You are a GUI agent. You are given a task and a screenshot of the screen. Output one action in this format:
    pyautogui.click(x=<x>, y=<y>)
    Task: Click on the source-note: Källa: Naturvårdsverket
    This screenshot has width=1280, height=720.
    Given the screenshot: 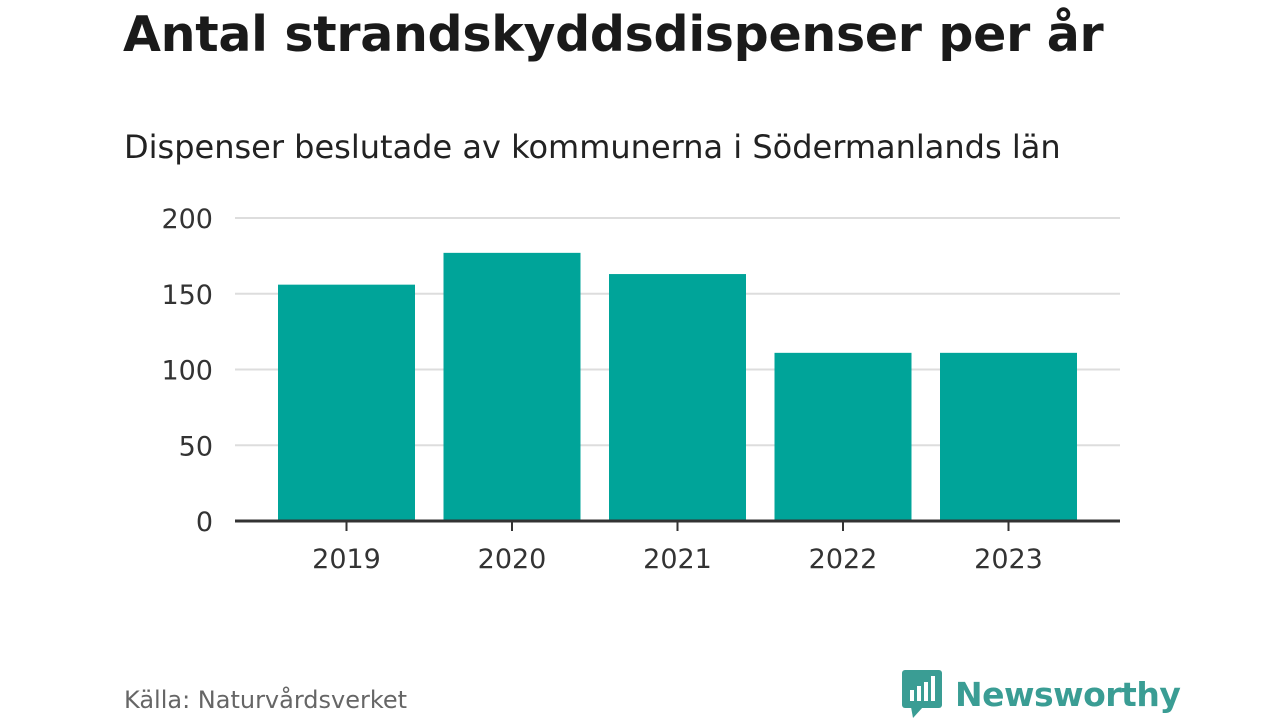 What is the action you would take?
    pyautogui.click(x=266, y=700)
    